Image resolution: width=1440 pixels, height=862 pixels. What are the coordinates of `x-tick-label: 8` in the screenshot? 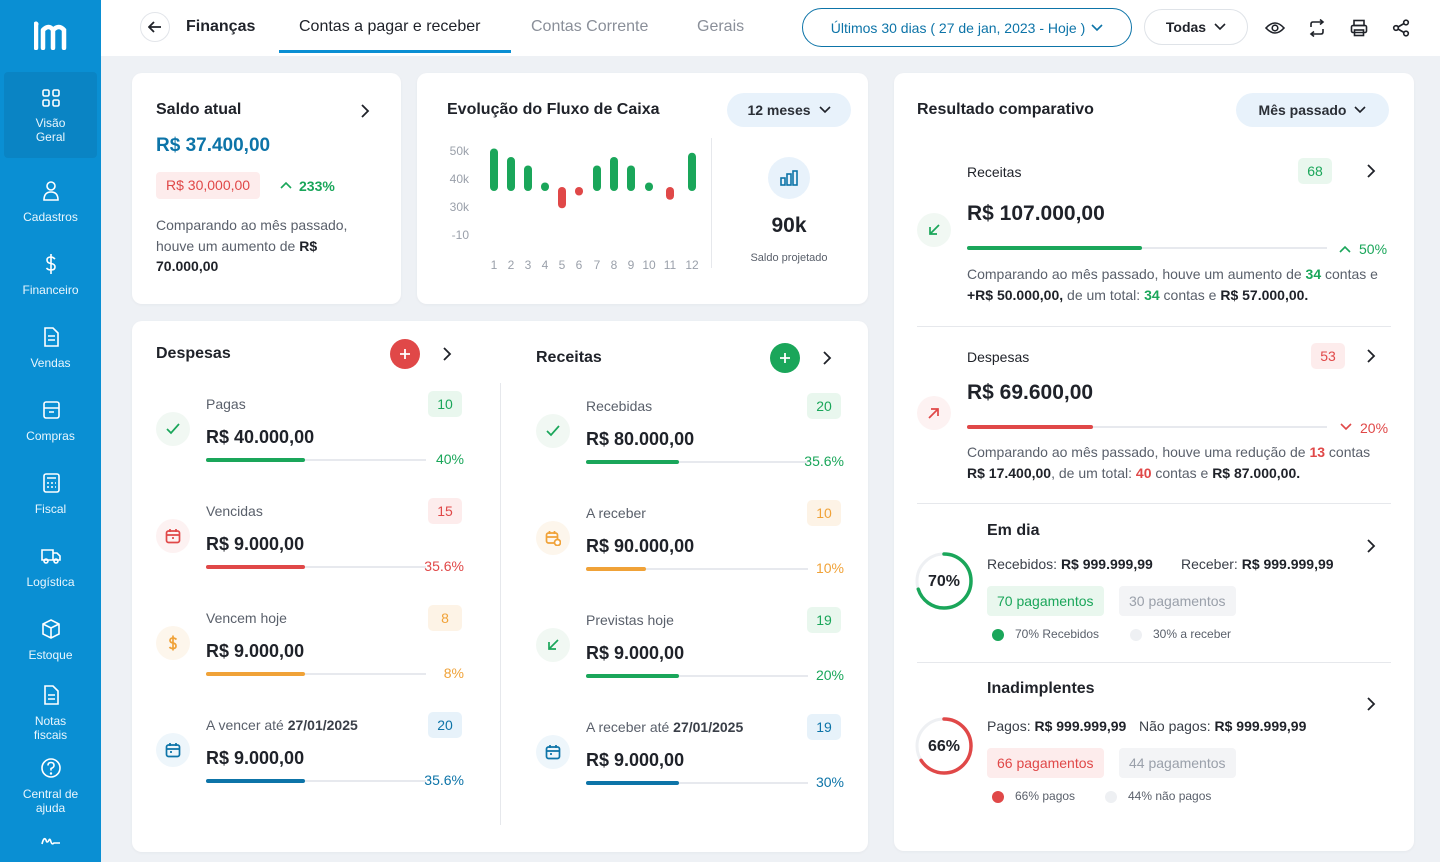 It's located at (614, 265).